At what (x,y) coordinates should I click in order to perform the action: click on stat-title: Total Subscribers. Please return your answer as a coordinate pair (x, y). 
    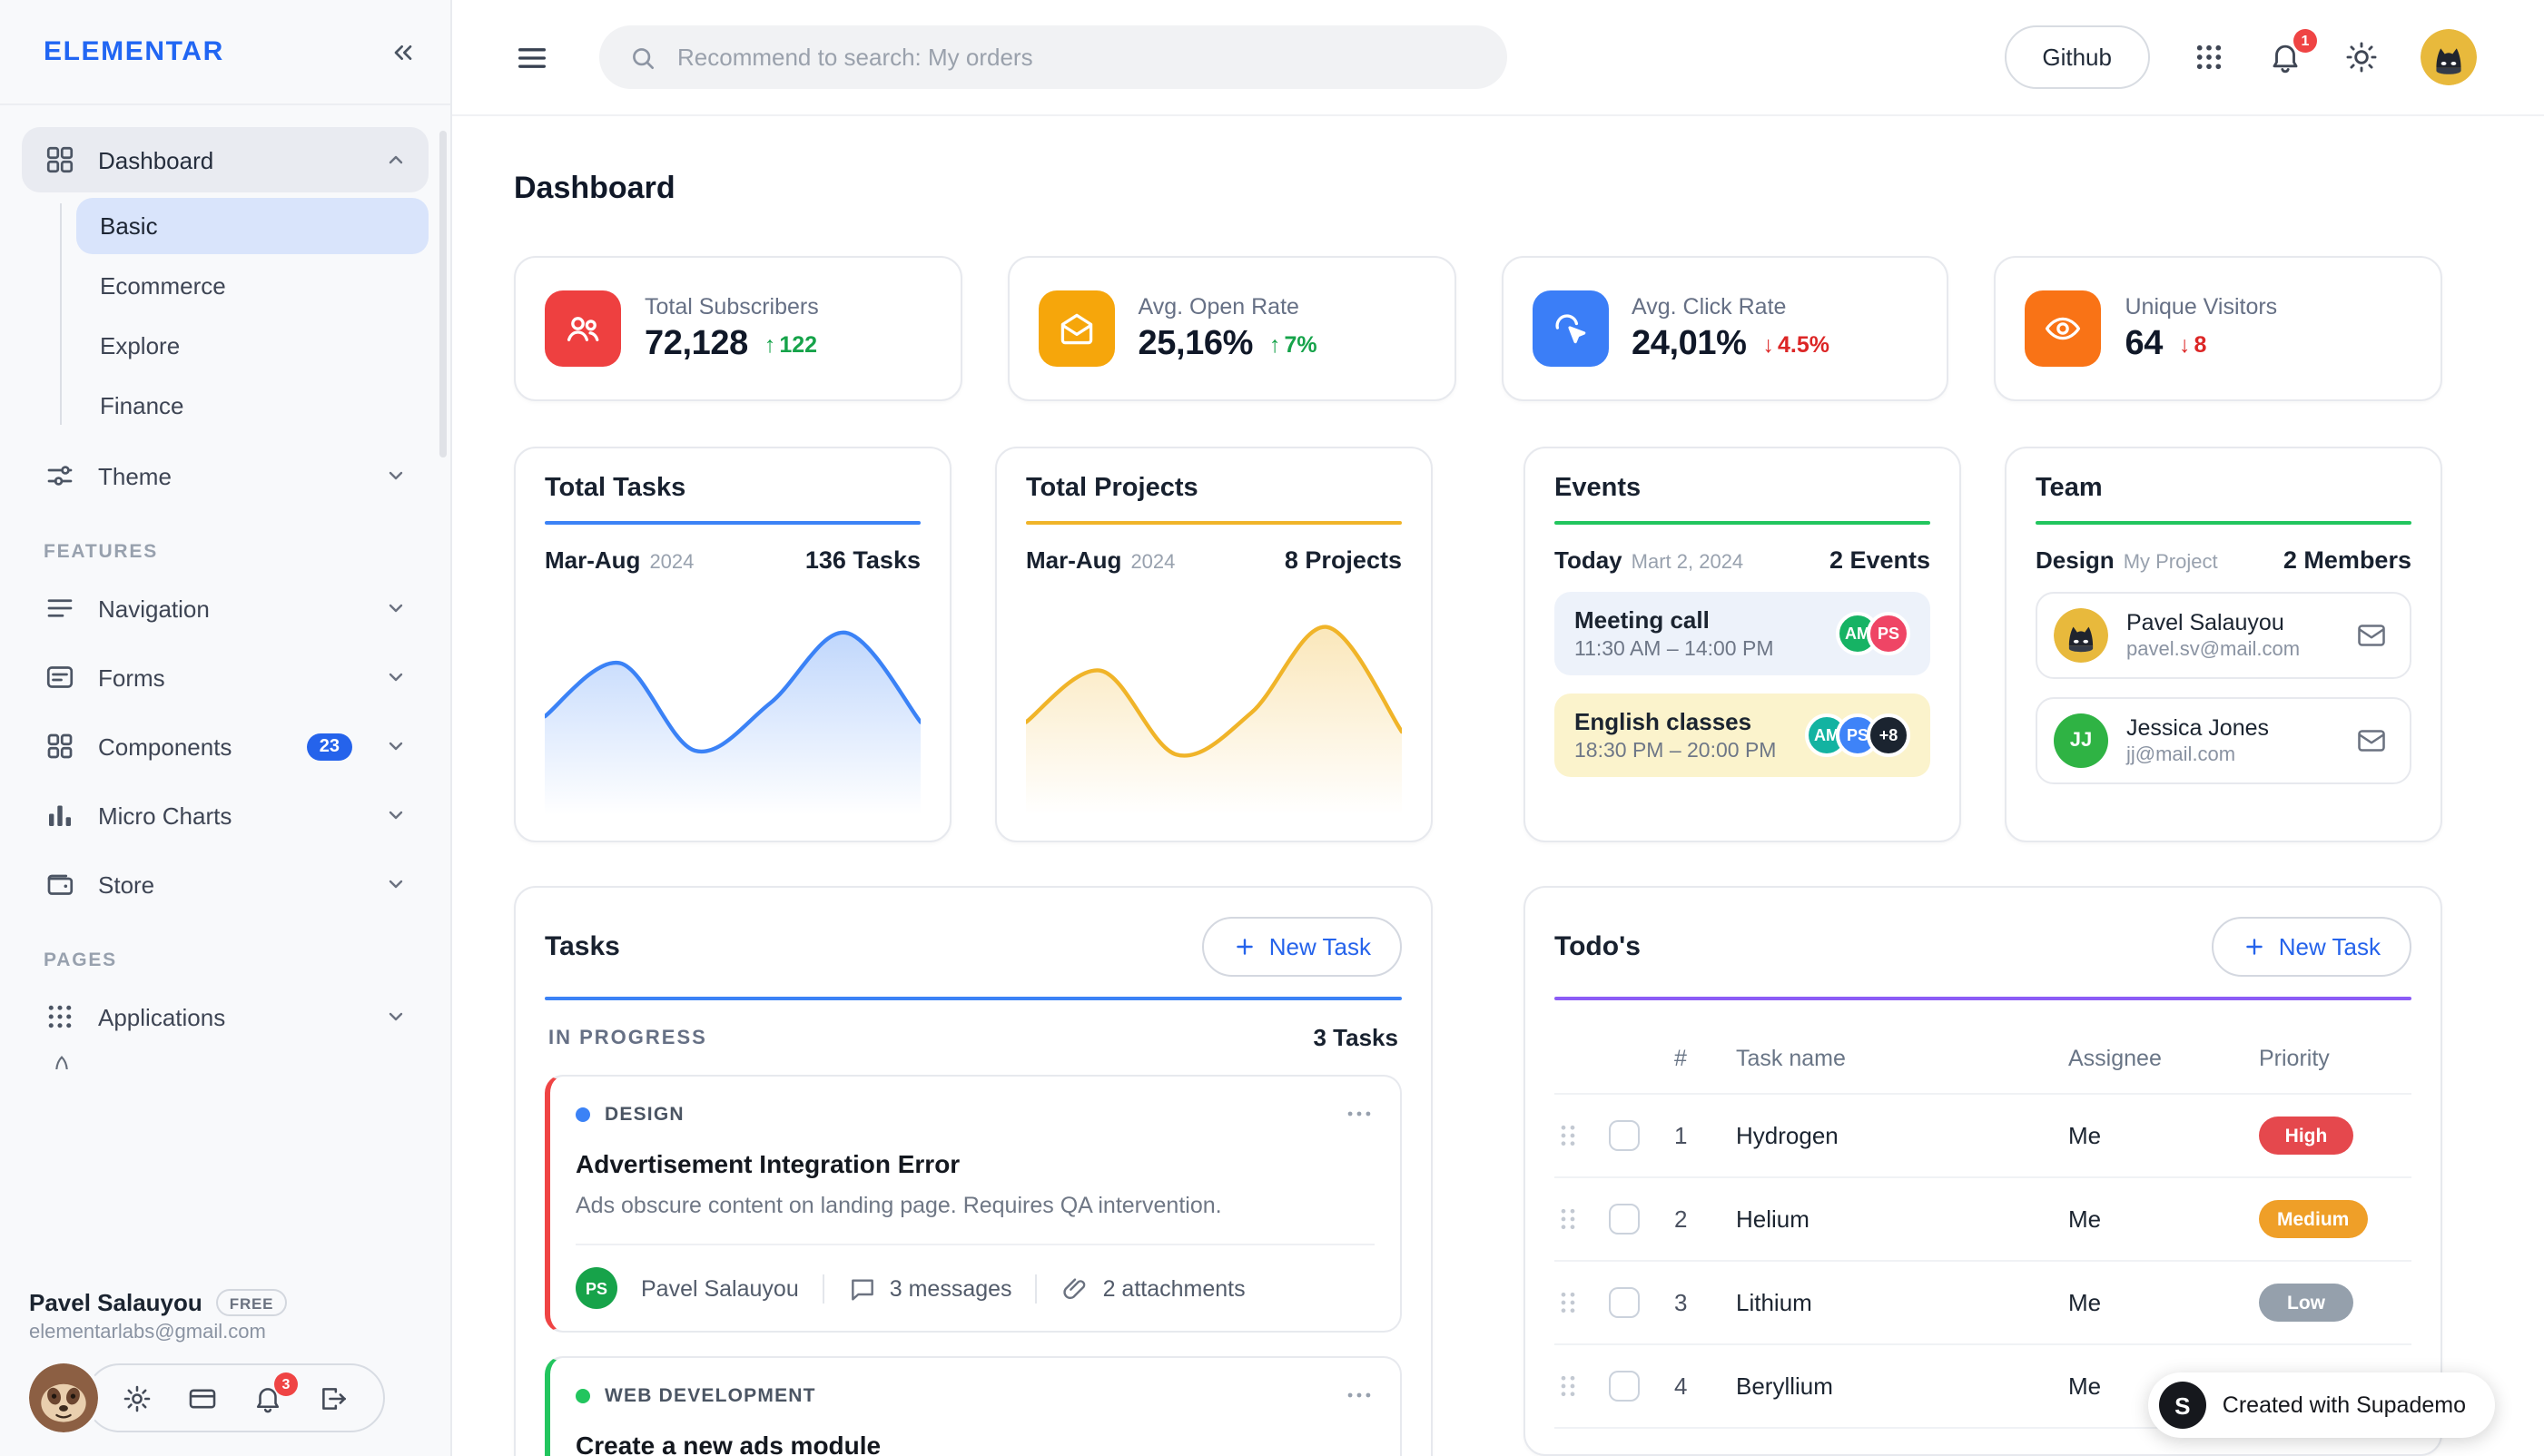
    Looking at the image, I should click on (732, 306).